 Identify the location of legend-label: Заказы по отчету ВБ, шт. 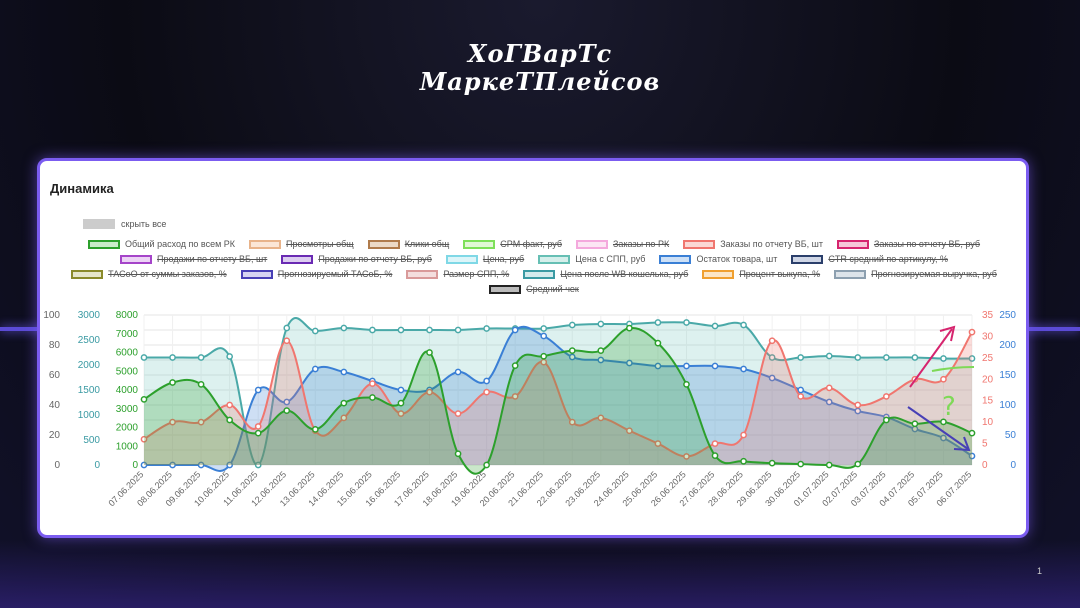
(771, 244).